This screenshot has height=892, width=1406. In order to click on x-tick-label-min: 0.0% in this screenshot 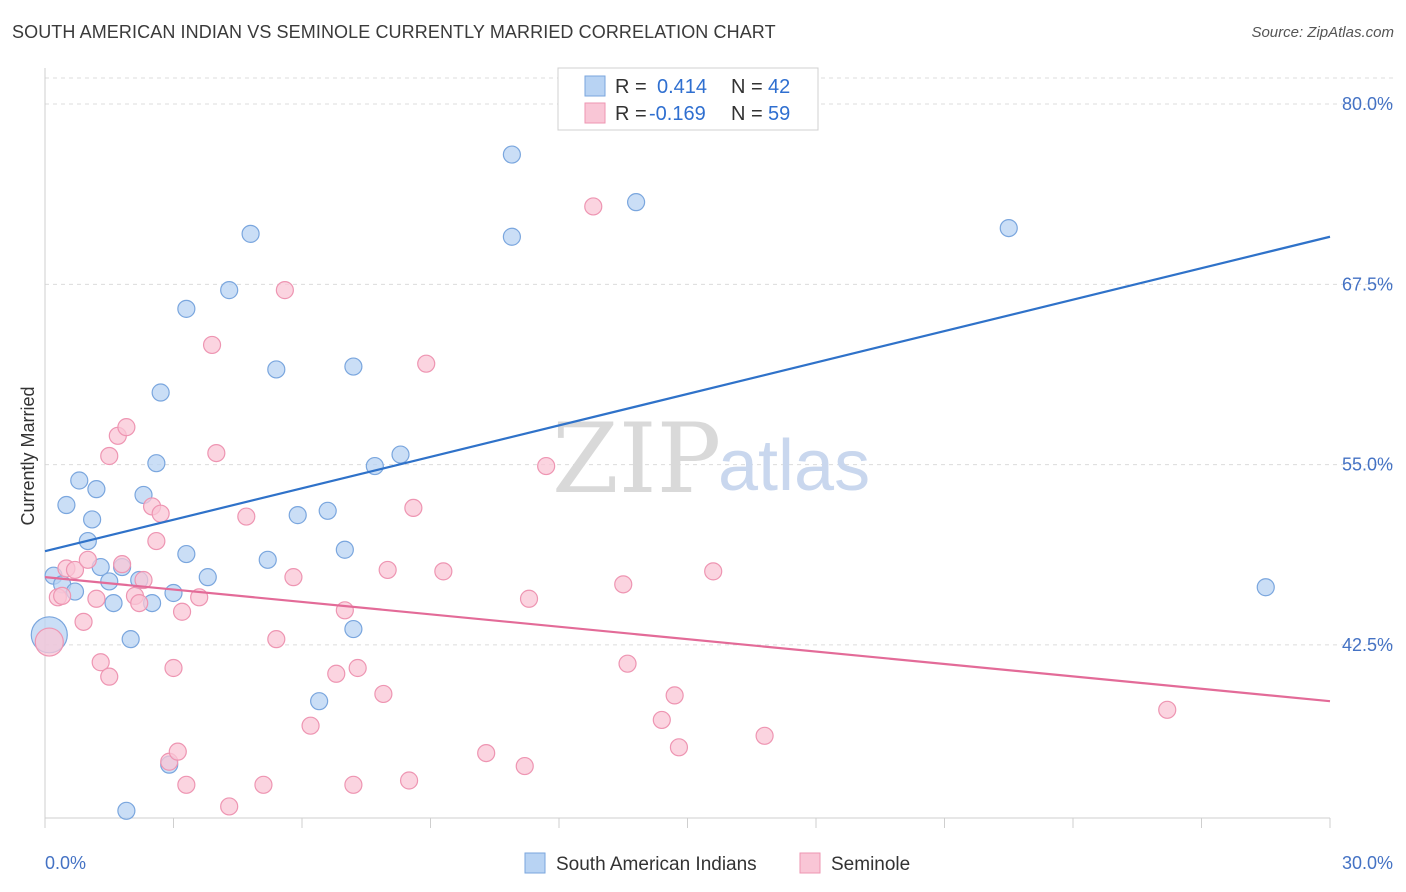, I will do `click(65, 863)`.